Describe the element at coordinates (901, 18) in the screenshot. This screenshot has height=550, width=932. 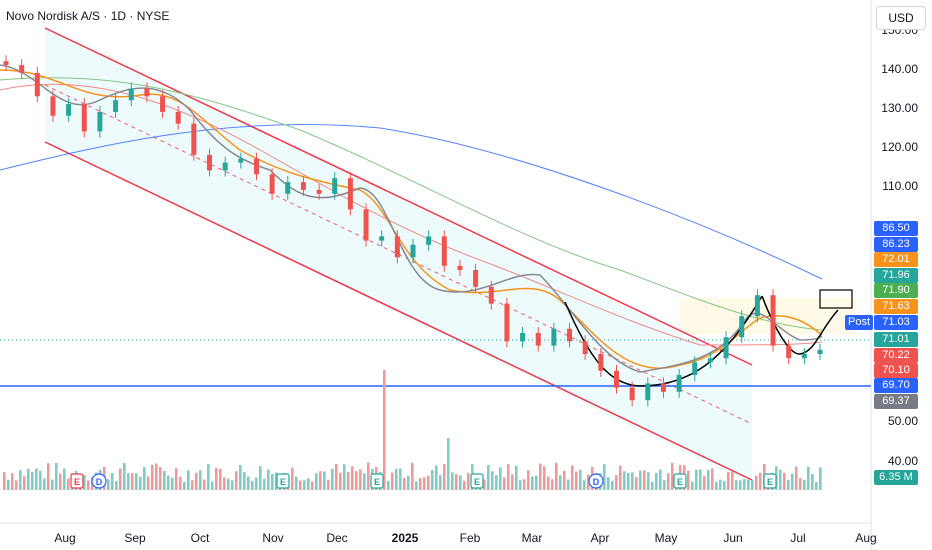
I see `currency-button: USD` at that location.